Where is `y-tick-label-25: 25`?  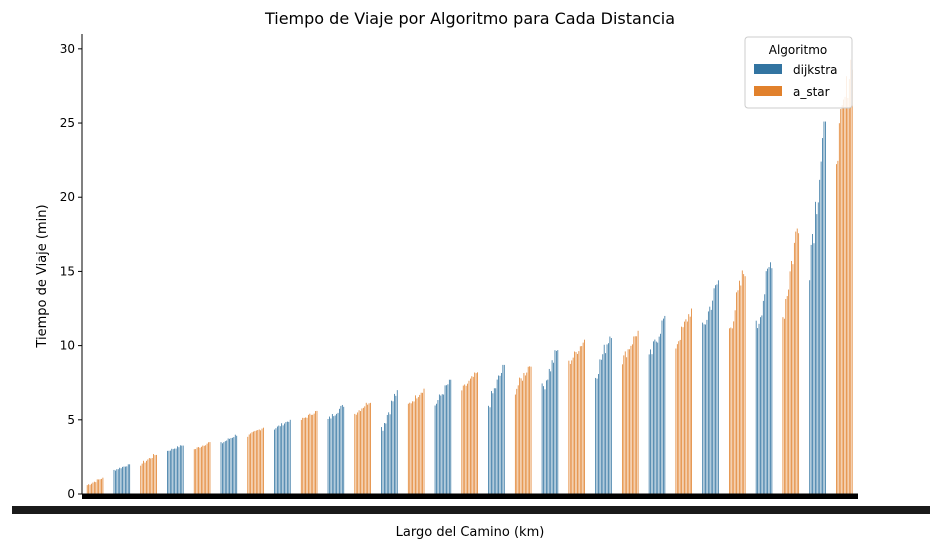 y-tick-label-25: 25 is located at coordinates (67, 123).